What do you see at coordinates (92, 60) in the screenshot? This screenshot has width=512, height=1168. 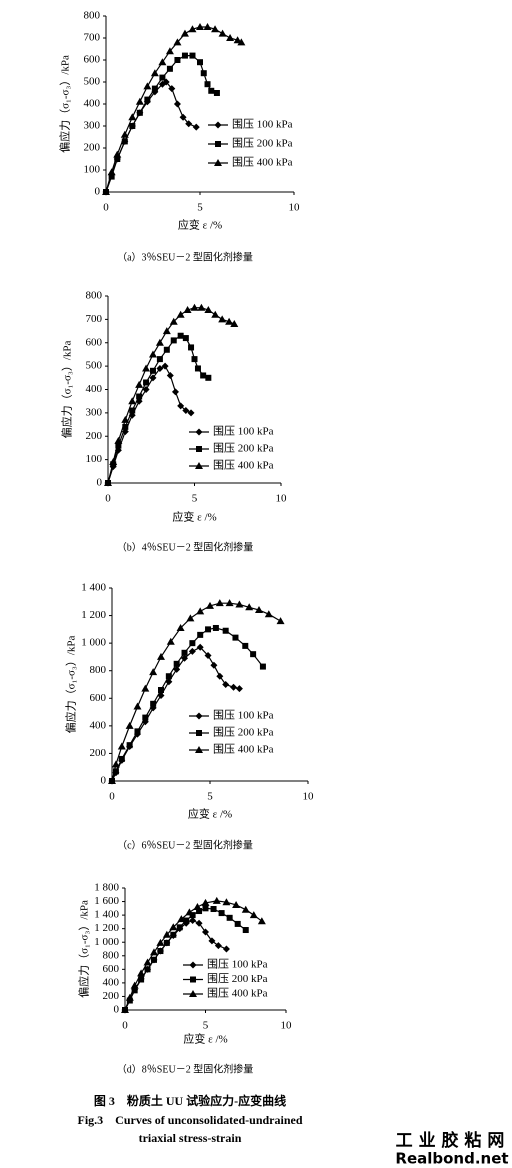 I see `y-tick-label: 600` at bounding box center [92, 60].